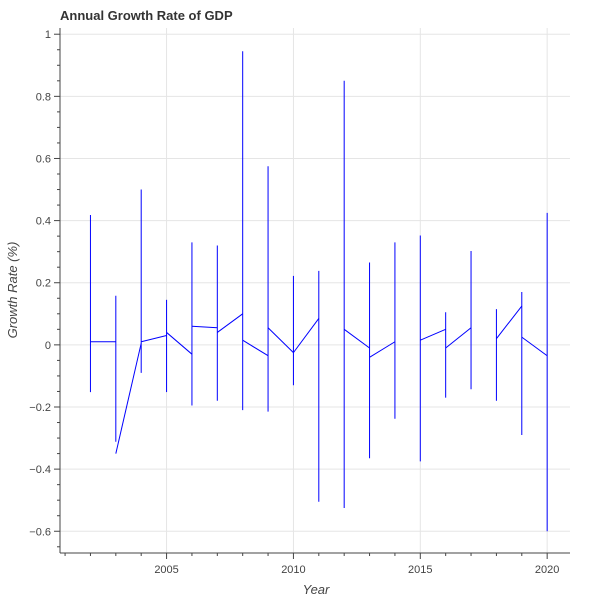 The height and width of the screenshot is (600, 600). I want to click on y-tick-label: 0.8, so click(43, 97).